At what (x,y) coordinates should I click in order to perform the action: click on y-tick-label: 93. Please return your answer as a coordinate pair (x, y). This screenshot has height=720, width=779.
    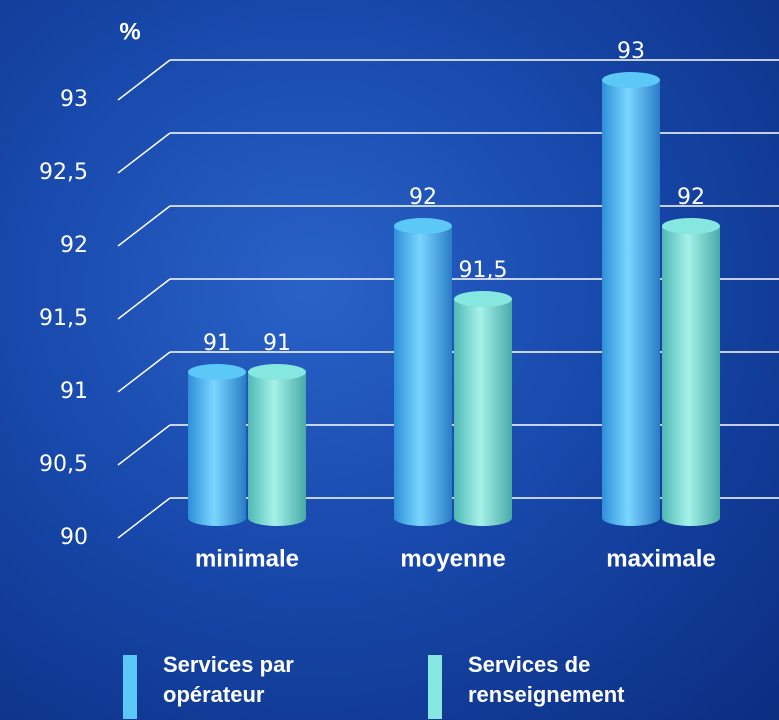
    Looking at the image, I should click on (74, 99).